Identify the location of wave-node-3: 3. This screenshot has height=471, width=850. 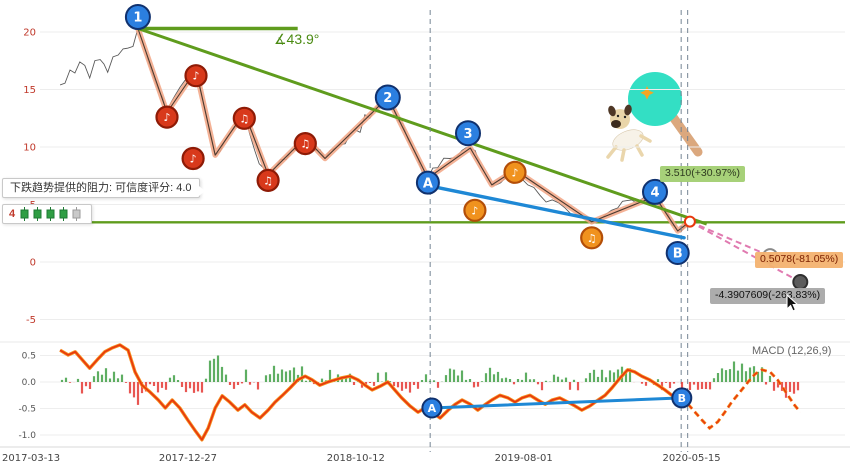
(468, 133).